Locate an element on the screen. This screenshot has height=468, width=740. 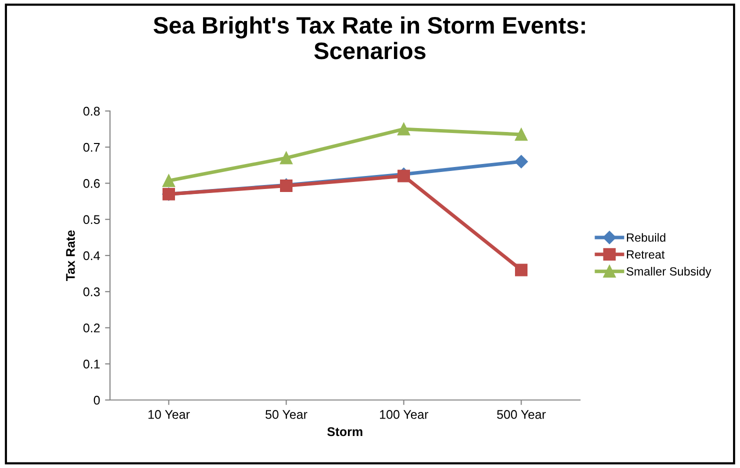
y-tick-label: 0 is located at coordinates (97, 400).